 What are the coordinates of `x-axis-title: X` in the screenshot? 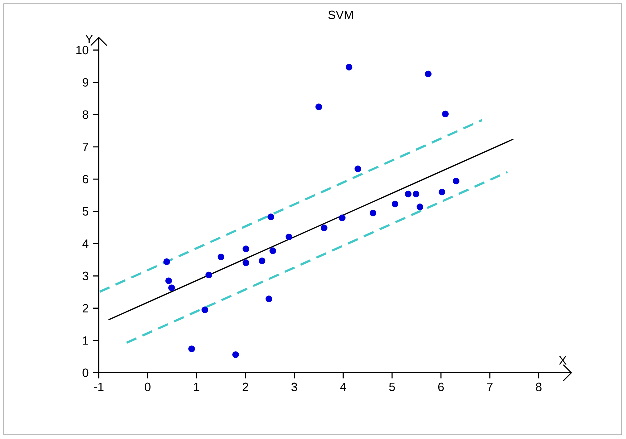 It's located at (563, 360).